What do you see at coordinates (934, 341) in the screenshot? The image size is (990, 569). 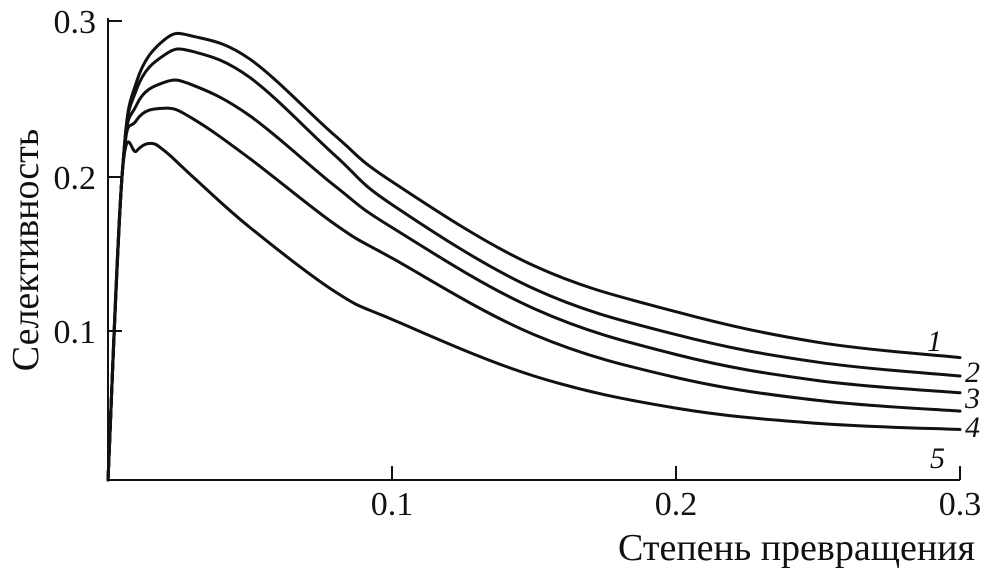 I see `series-label-1: 1` at bounding box center [934, 341].